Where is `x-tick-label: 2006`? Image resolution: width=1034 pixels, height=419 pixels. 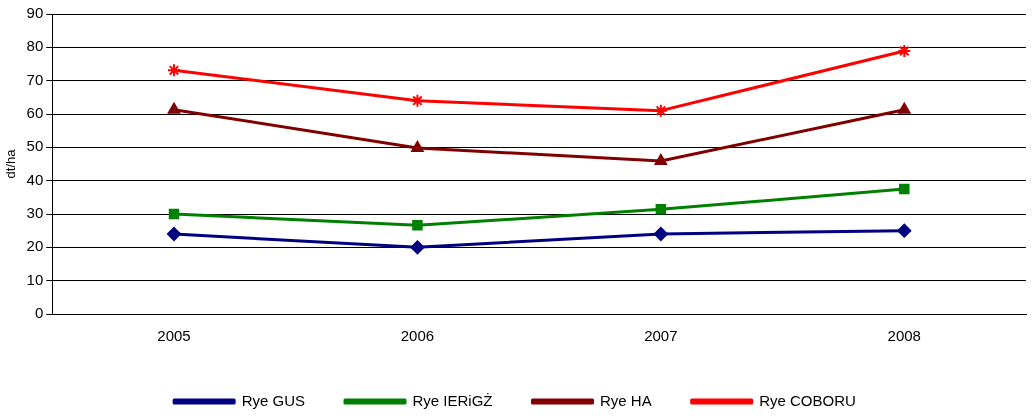
x-tick-label: 2006 is located at coordinates (417, 336).